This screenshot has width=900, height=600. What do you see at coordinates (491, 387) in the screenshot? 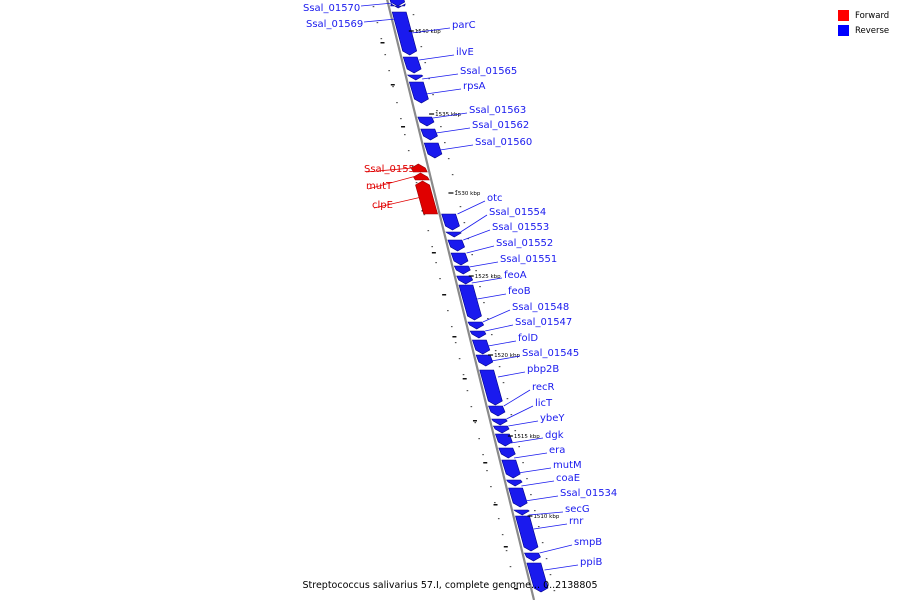
I see `gene-feature-pbp2b` at bounding box center [491, 387].